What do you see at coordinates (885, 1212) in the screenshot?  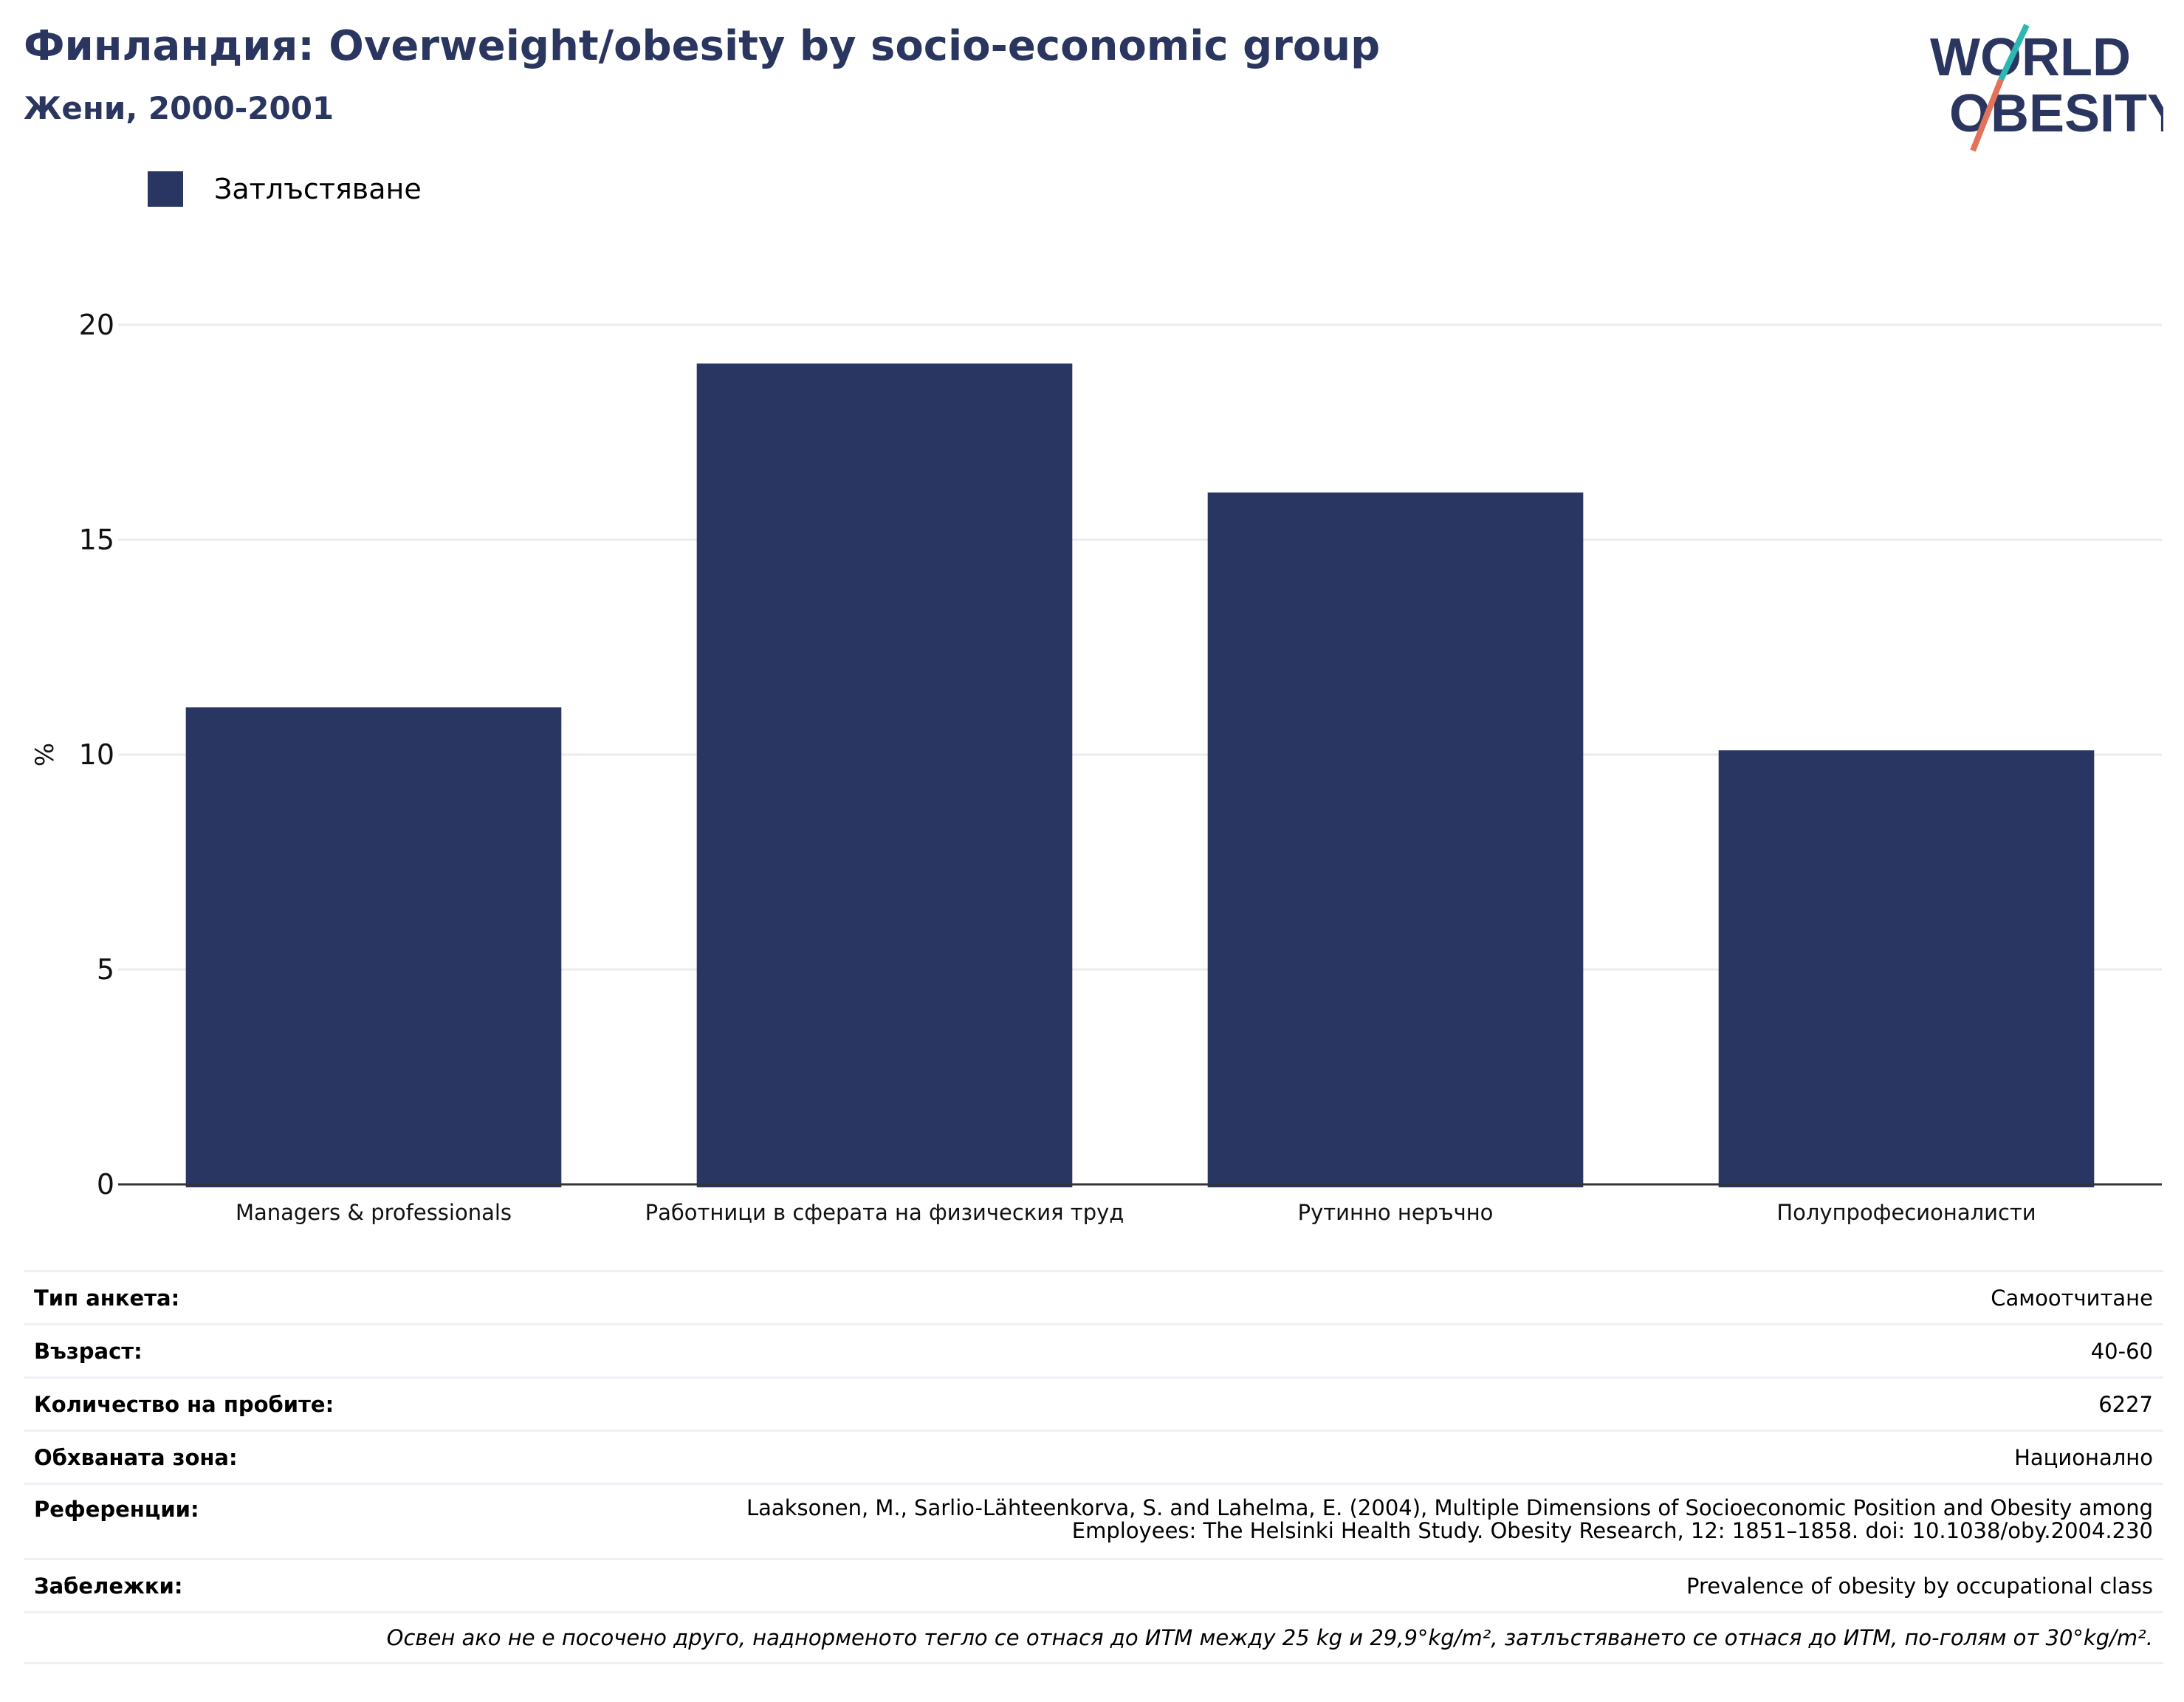 I see `x-tick-label: Работници в сферата на физическия труд` at bounding box center [885, 1212].